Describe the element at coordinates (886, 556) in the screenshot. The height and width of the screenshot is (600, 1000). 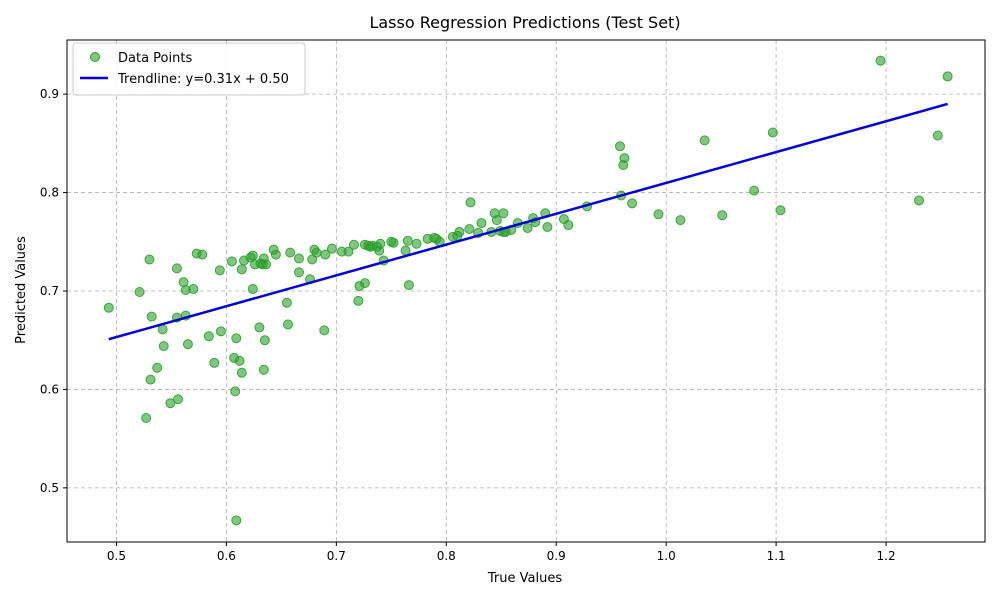
I see `x-tick-label: 1.2` at that location.